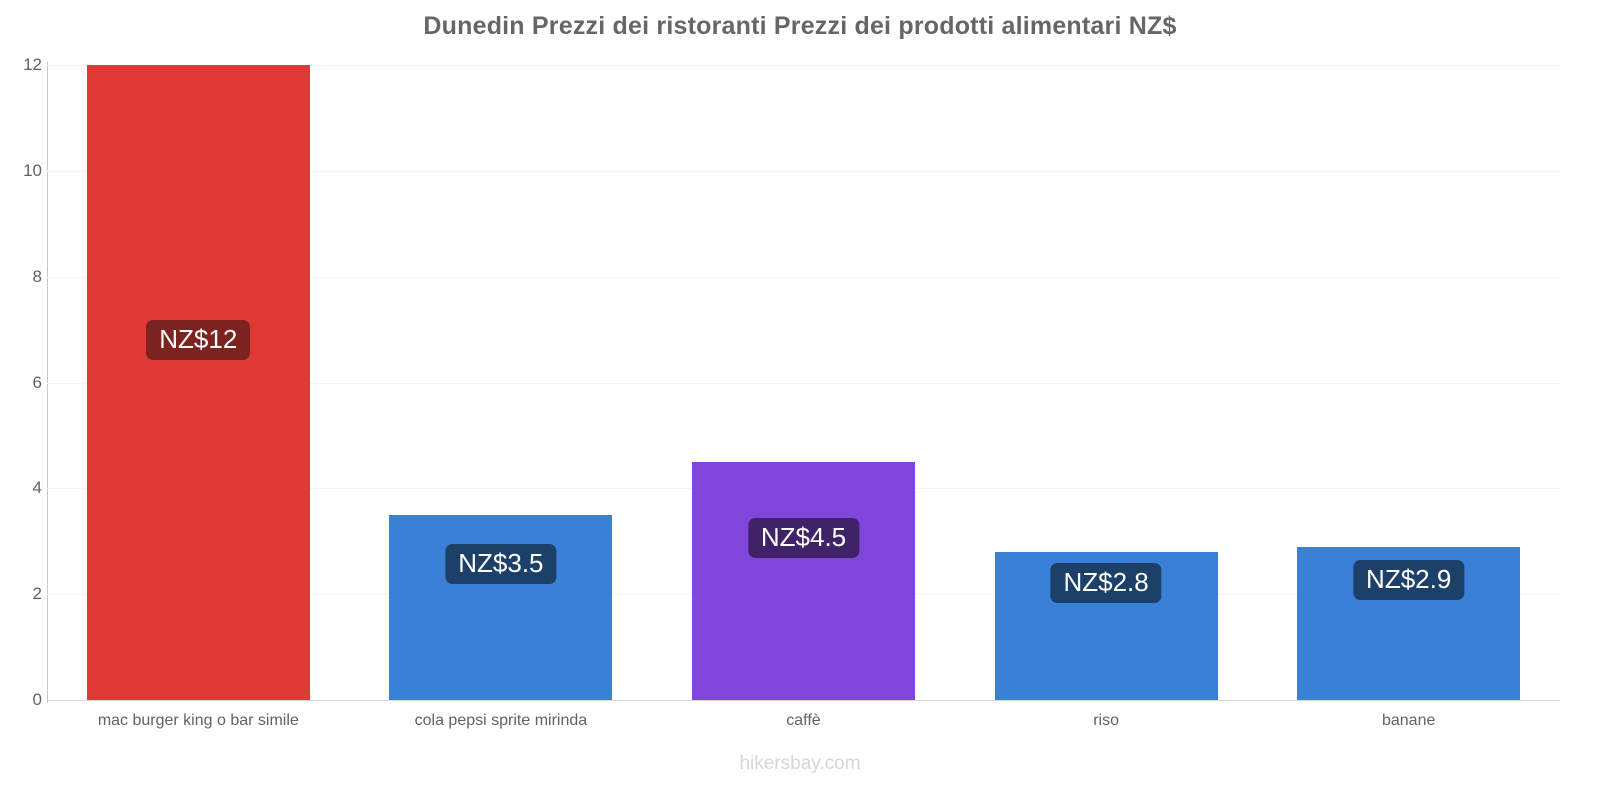  I want to click on x-axis-category-label: riso, so click(1106, 720).